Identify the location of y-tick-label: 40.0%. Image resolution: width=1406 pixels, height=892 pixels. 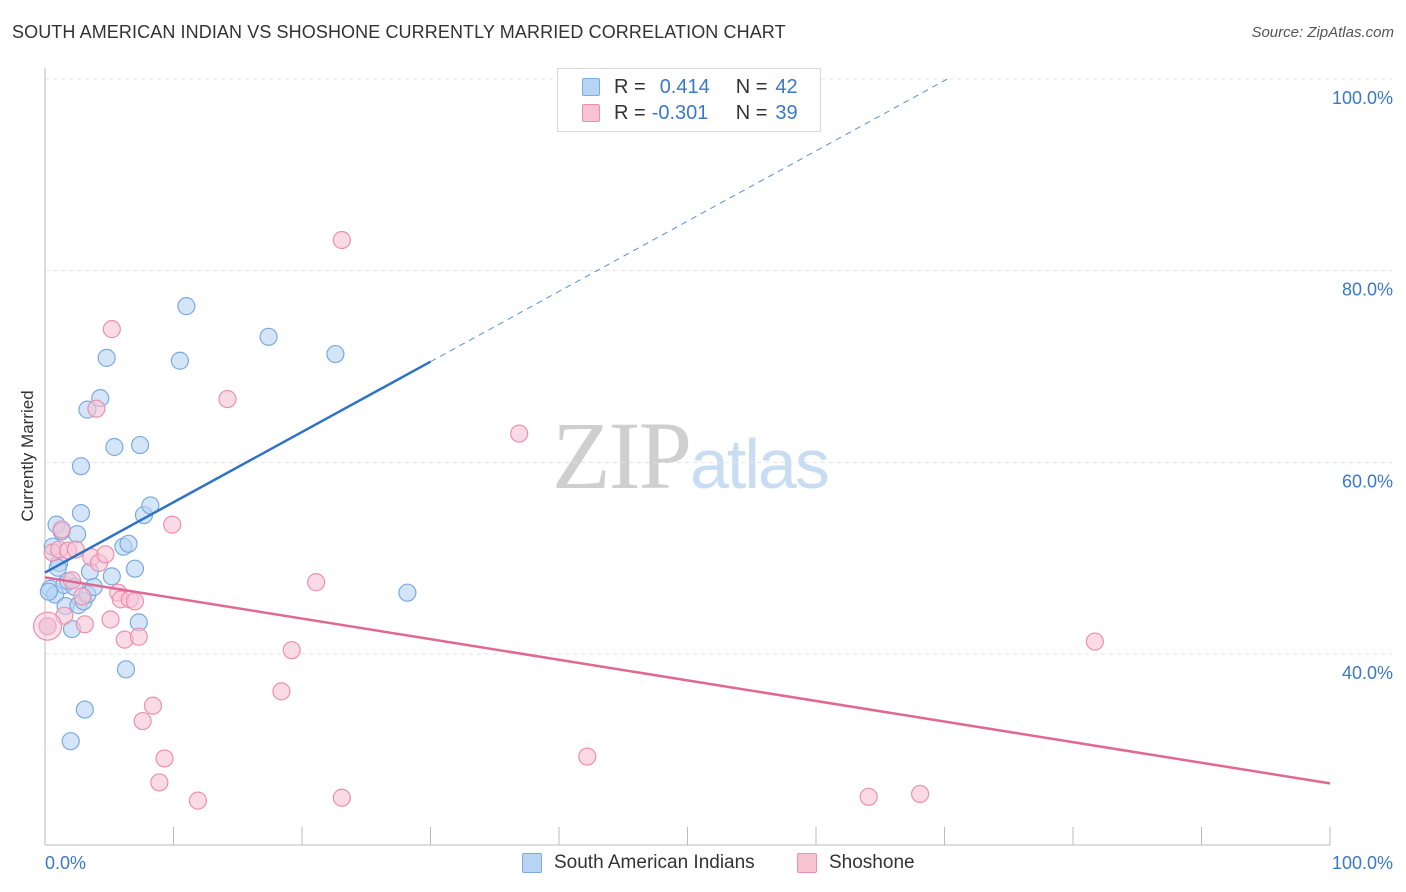
(1367, 673).